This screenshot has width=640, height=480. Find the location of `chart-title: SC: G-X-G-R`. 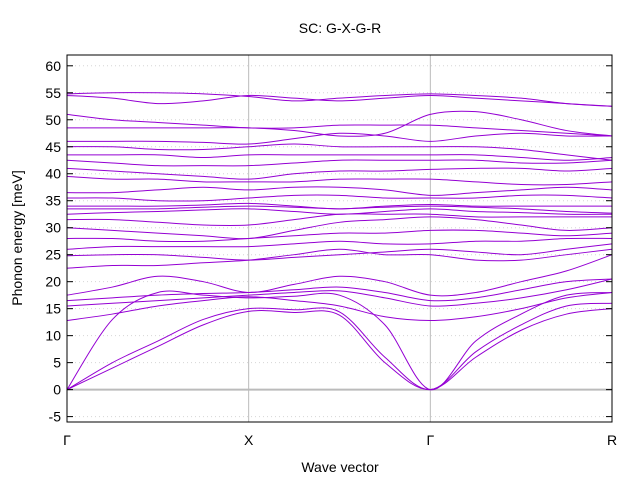

chart-title: SC: G-X-G-R is located at coordinates (340, 28).